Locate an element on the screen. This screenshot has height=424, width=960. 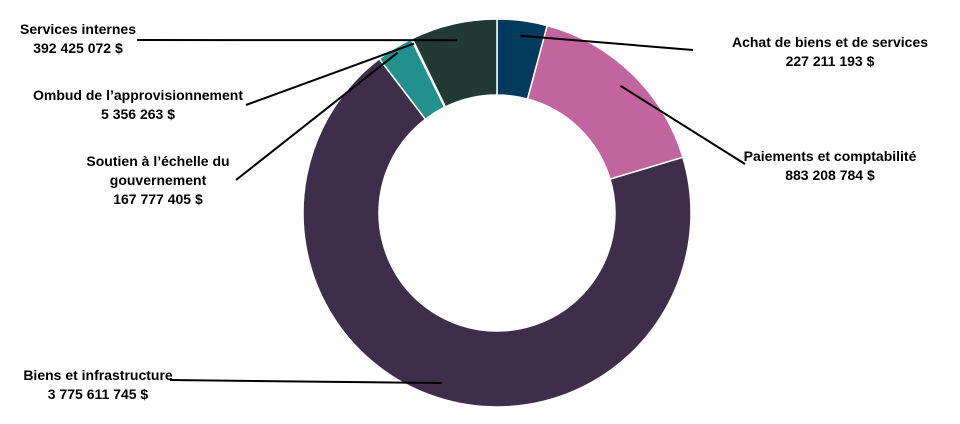
slice-paiements-et-comptabilite is located at coordinates (605, 102).